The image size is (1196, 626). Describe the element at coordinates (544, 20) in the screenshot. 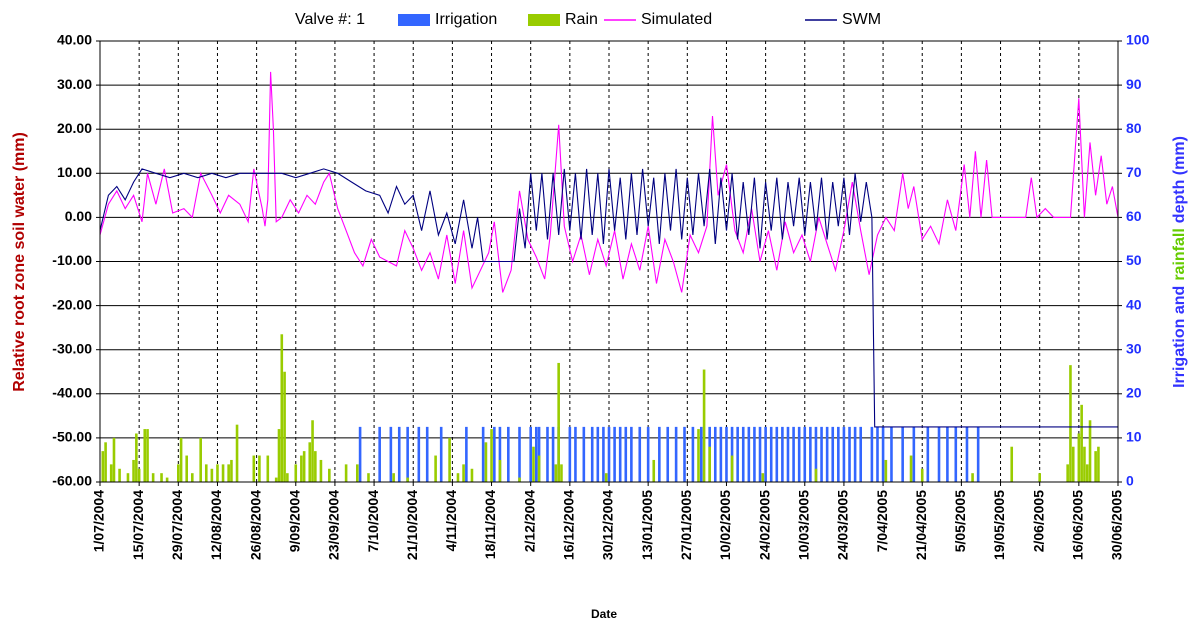

I see `legend-swatch` at that location.